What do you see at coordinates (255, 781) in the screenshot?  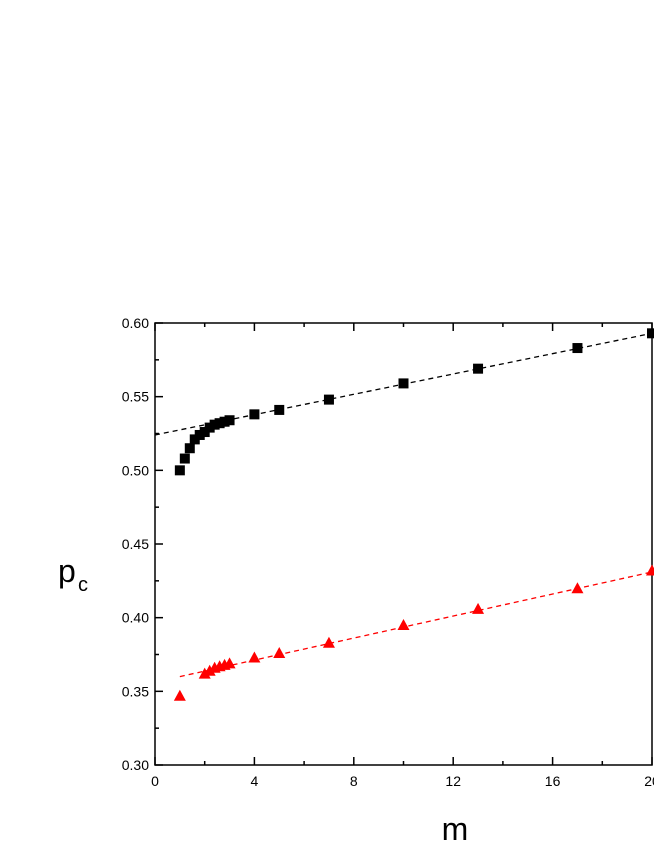 I see `x-tick-label: 4` at bounding box center [255, 781].